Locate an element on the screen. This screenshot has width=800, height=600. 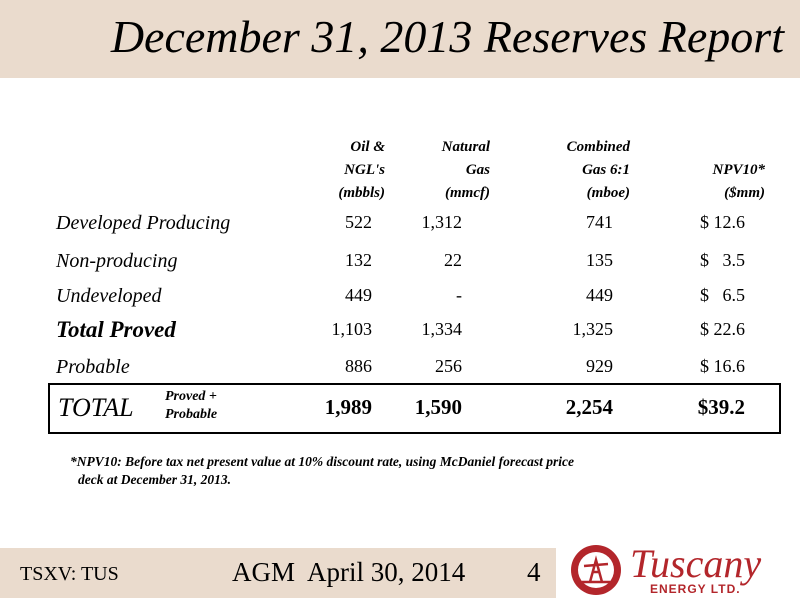
row-label: Undeveloped is located at coordinates (109, 296).